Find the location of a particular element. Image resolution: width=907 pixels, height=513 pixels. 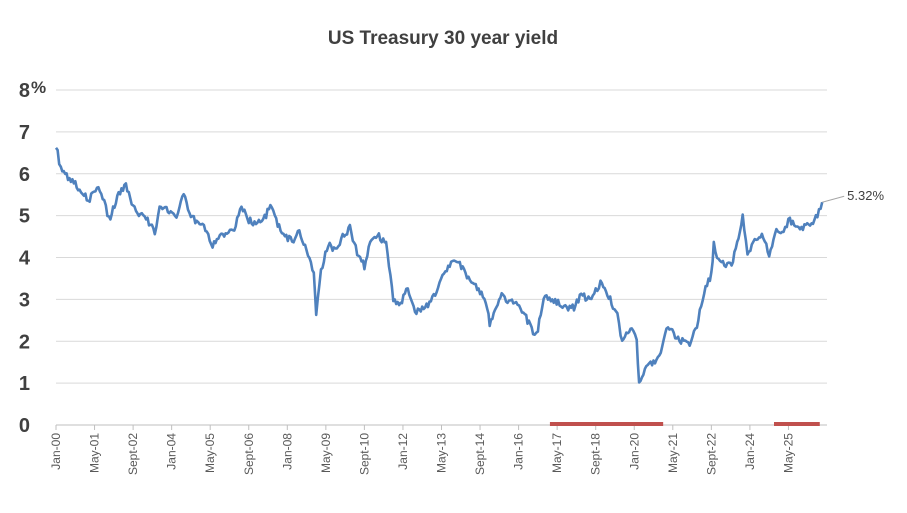

x-tick-label: Sept-02 is located at coordinates (133, 454).